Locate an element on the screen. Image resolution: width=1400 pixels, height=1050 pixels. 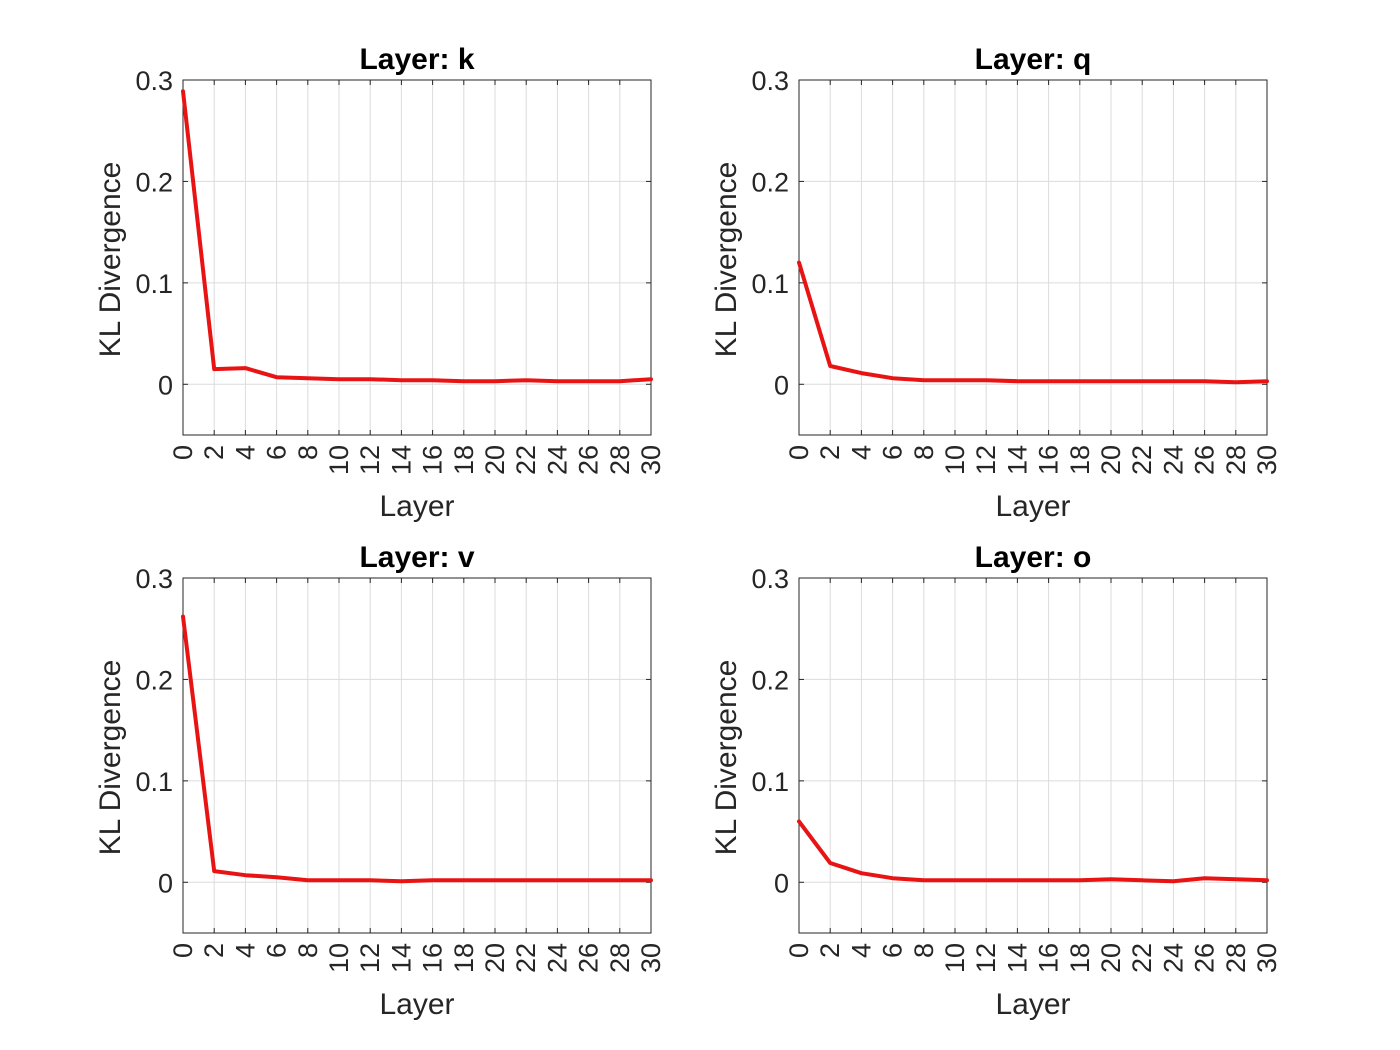
chart-title: Layer: q is located at coordinates (1033, 59).